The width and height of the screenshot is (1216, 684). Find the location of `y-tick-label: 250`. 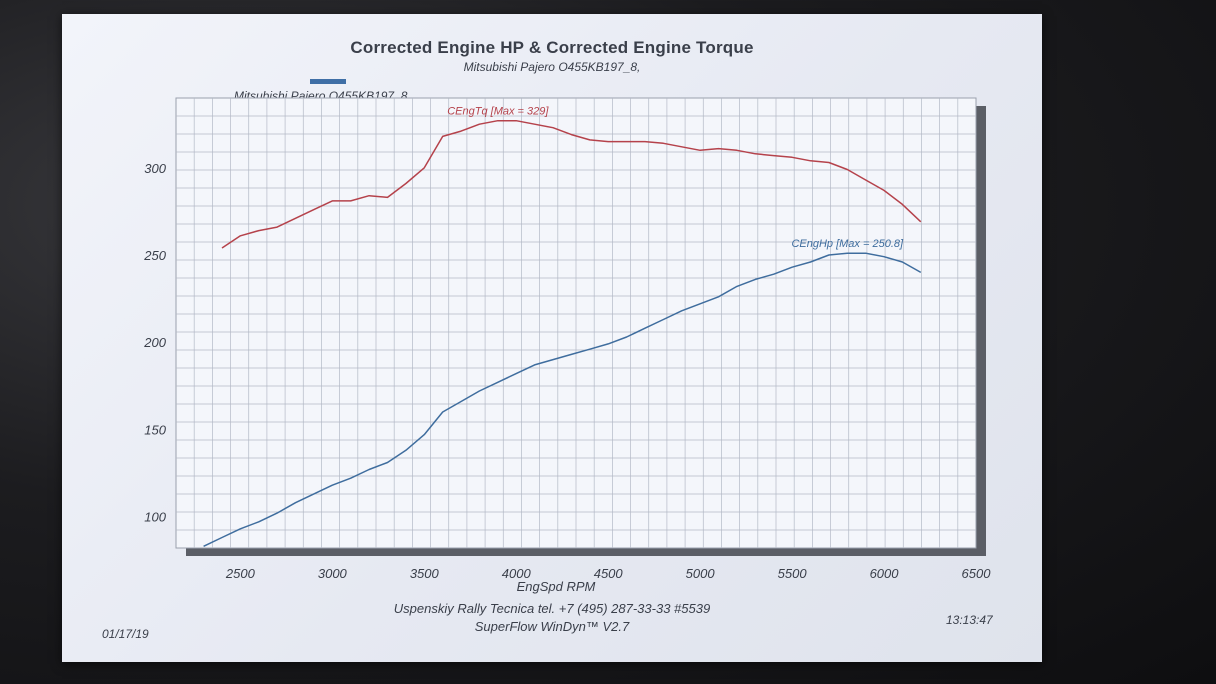

y-tick-label: 250 is located at coordinates (154, 255).